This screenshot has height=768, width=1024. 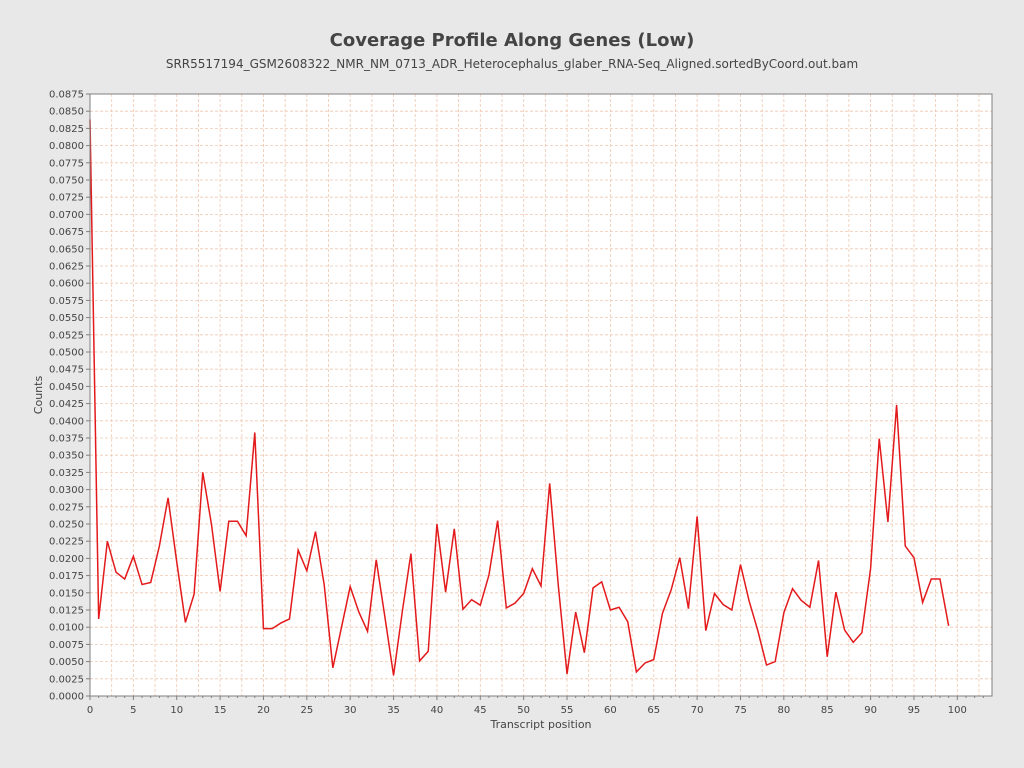 I want to click on x-tick-label: 40, so click(x=437, y=710).